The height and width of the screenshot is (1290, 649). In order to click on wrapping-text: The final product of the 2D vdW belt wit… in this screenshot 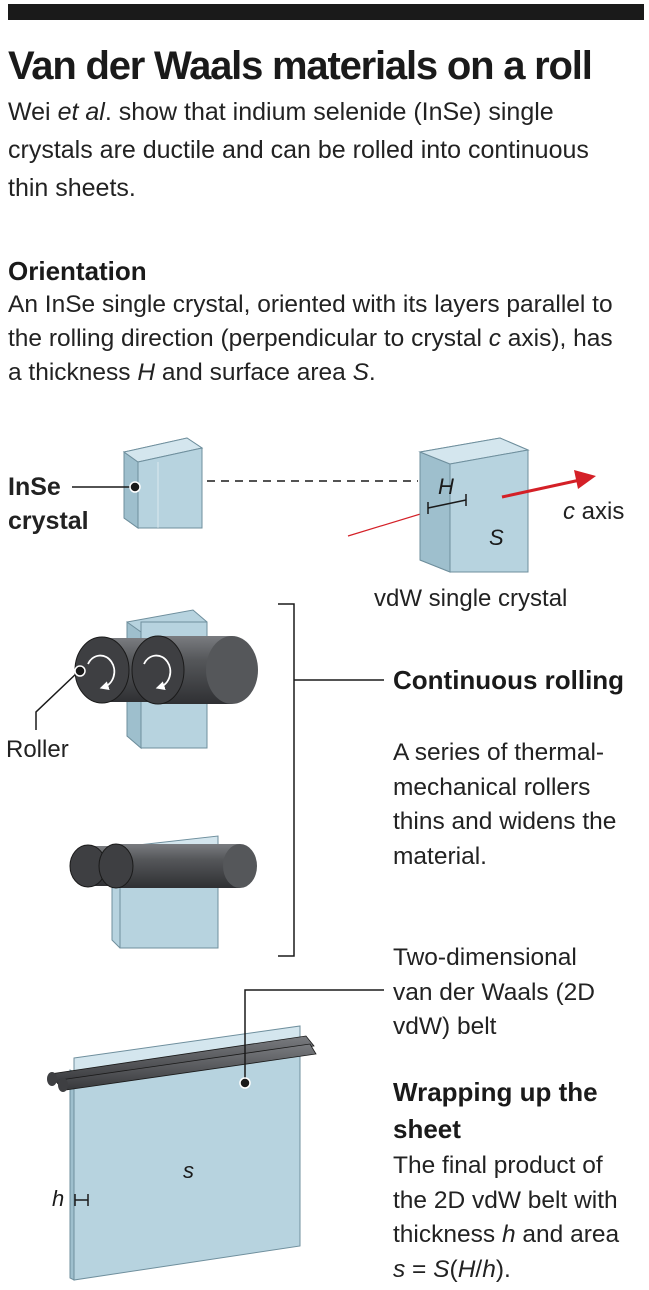, I will do `click(513, 1218)`.